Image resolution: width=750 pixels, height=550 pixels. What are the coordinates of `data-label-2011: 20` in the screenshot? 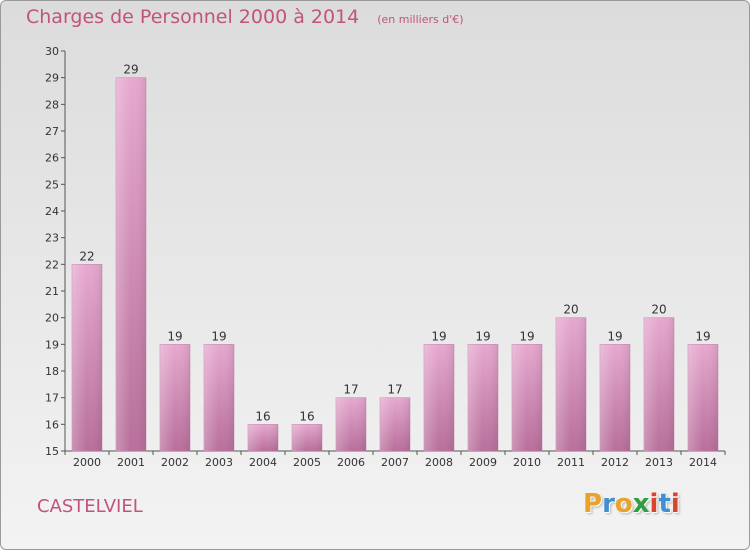 It's located at (570, 310).